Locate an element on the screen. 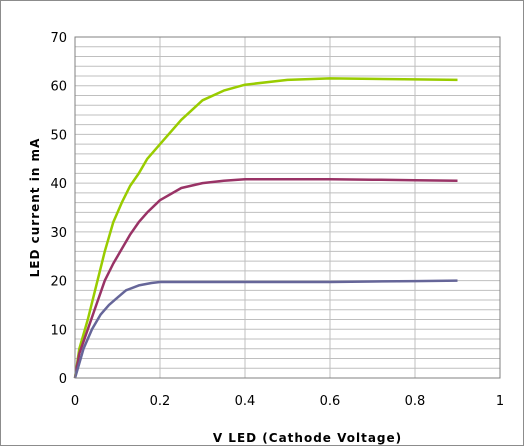  x-tick-label: 0.2 is located at coordinates (160, 401).